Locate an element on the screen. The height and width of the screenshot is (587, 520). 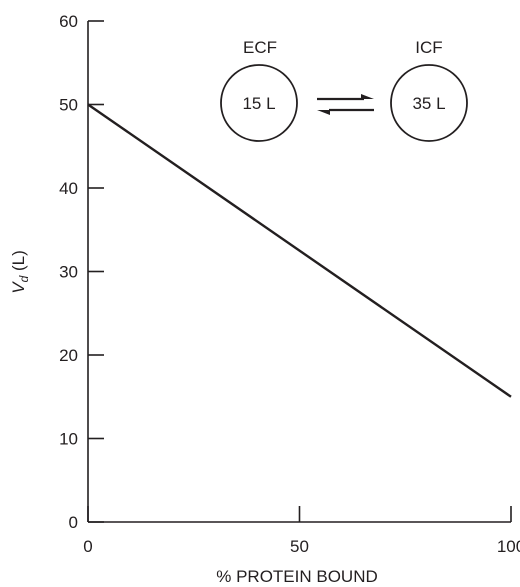
y-tick-label: 30 is located at coordinates (68, 272).